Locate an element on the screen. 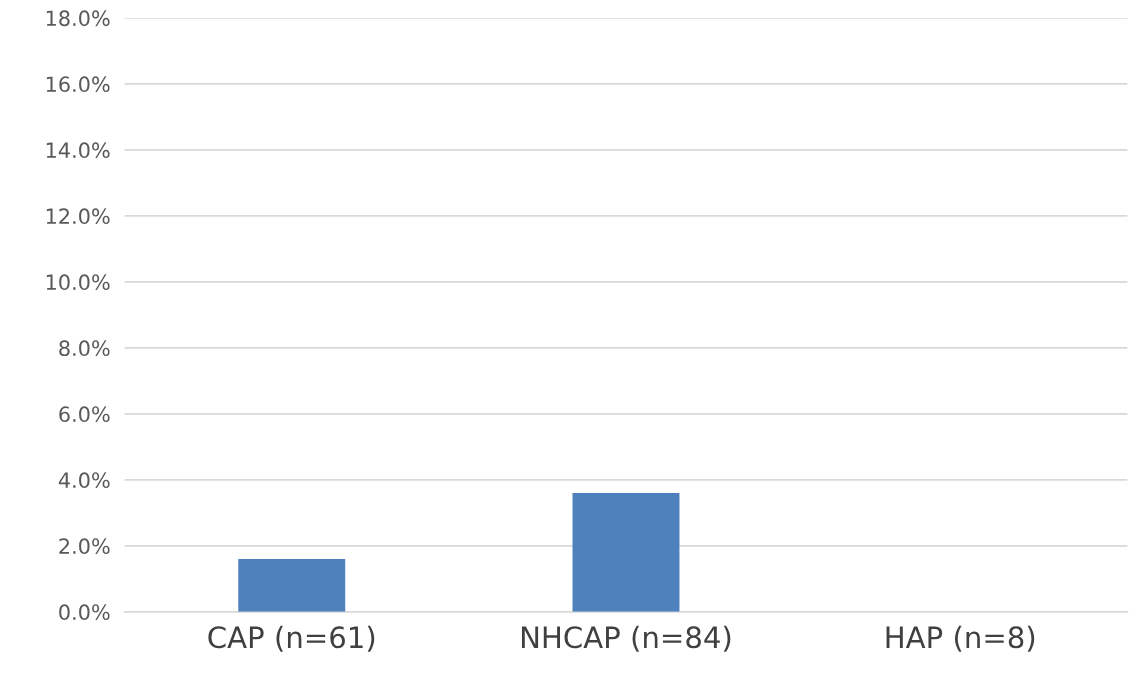 This screenshot has width=1133, height=689. y-tick-label: 10.0% is located at coordinates (78, 282).